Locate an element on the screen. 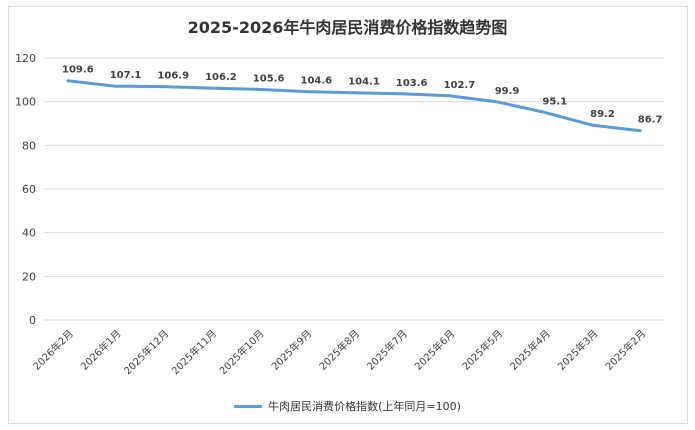 The height and width of the screenshot is (430, 695). data-label: 102.7 is located at coordinates (460, 85).